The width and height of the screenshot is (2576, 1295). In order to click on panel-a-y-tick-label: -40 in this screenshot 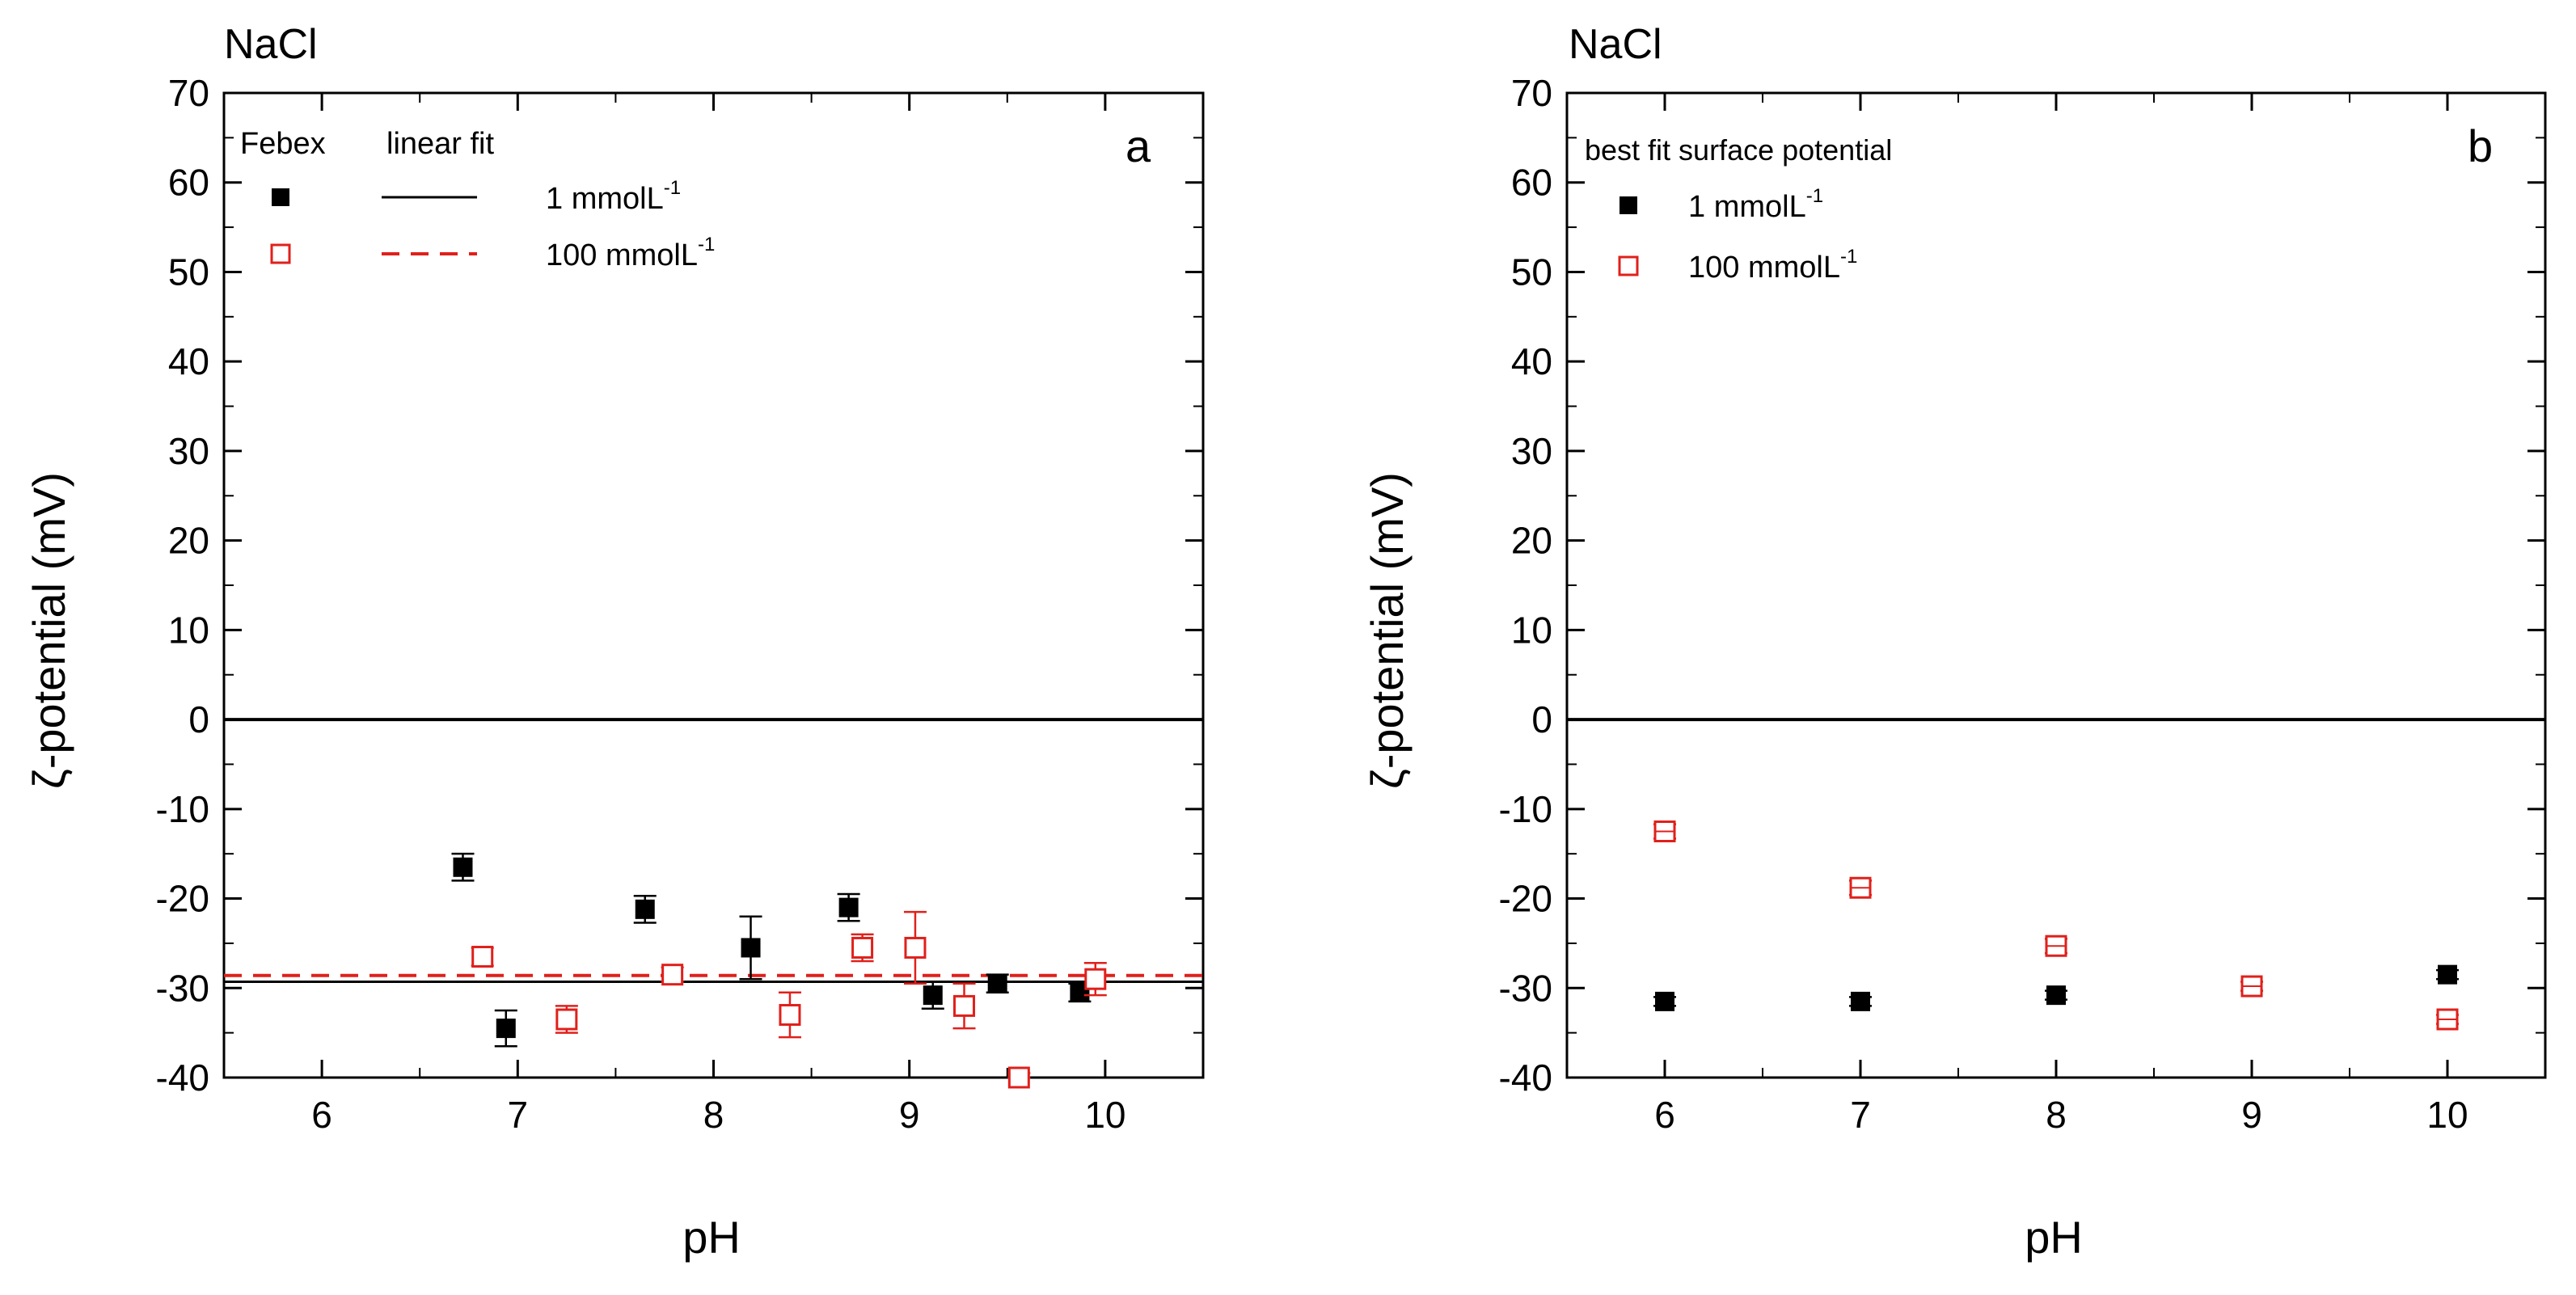, I will do `click(182, 1078)`.